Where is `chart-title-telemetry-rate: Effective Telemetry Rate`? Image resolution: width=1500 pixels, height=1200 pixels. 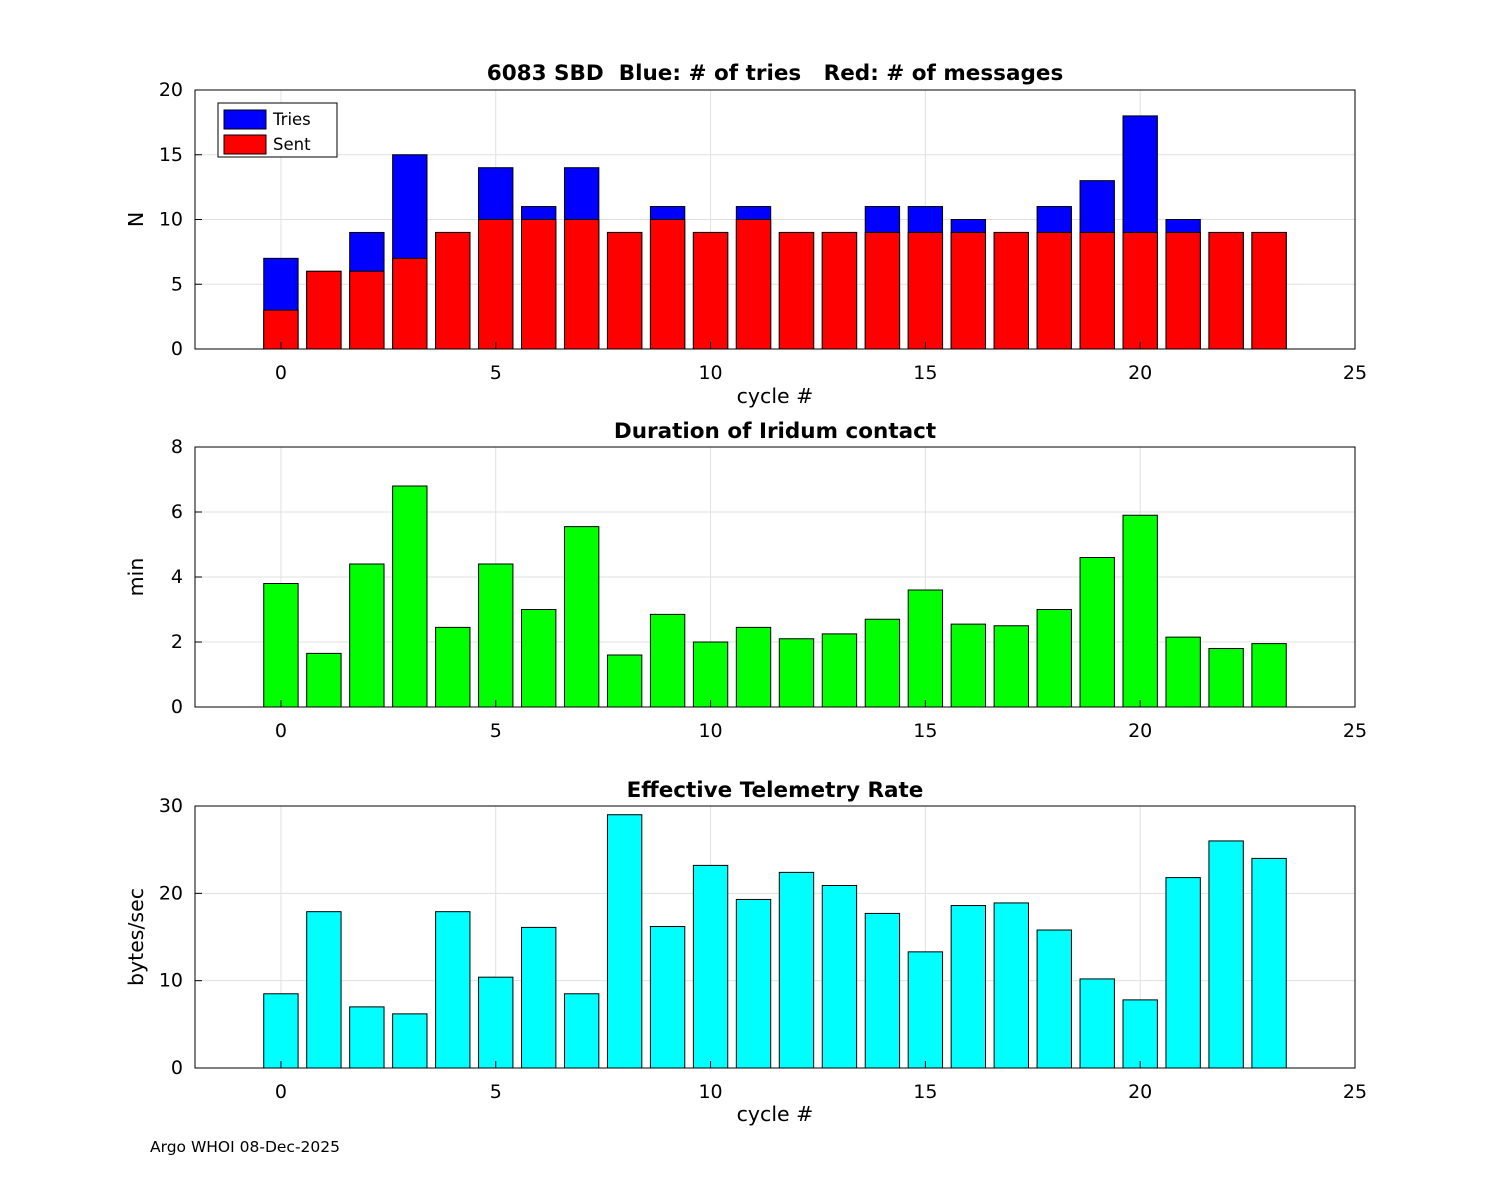
chart-title-telemetry-rate: Effective Telemetry Rate is located at coordinates (775, 790).